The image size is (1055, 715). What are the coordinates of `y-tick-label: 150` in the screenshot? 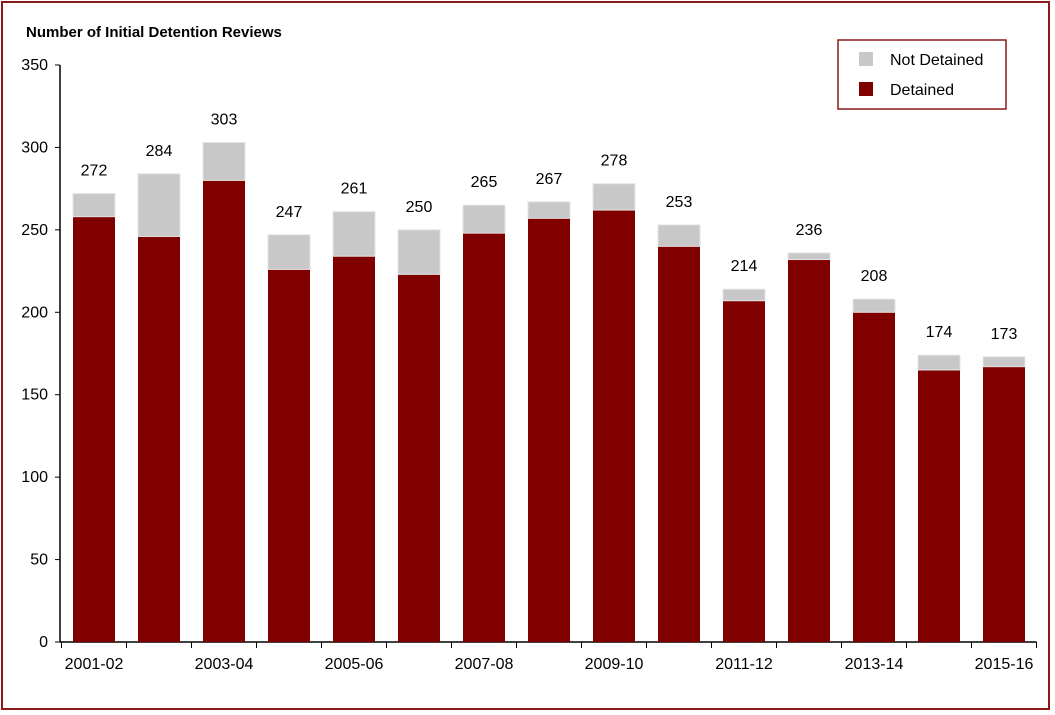 It's located at (34, 395).